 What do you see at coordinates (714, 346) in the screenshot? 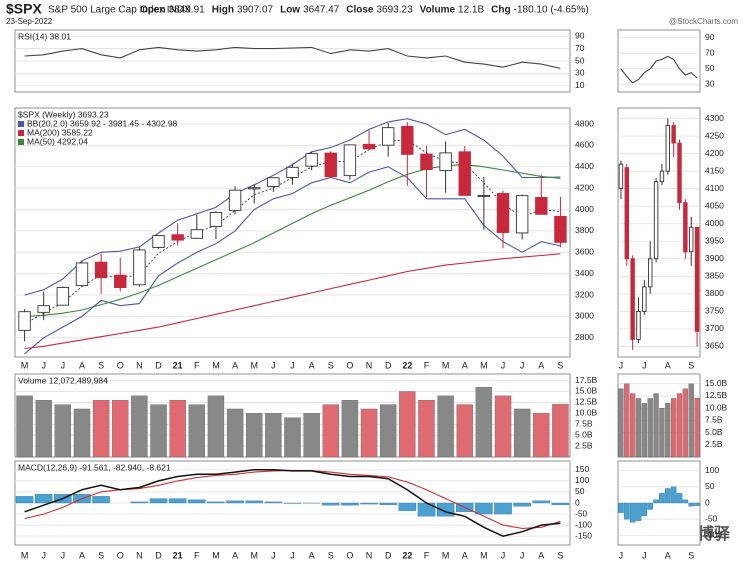
I see `y-tick-label: 3650` at bounding box center [714, 346].